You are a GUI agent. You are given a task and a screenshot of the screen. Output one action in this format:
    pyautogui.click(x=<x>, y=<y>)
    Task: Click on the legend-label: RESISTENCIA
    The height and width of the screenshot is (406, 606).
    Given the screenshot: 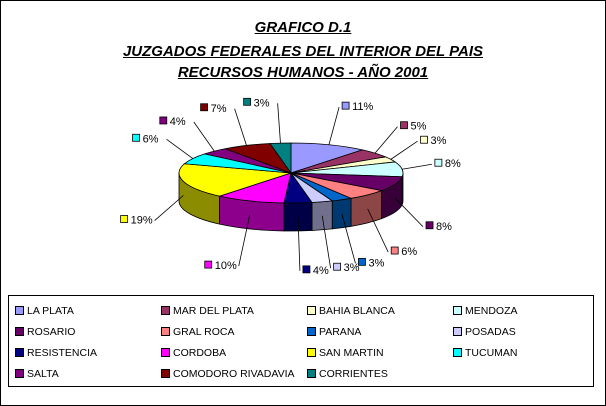 What is the action you would take?
    pyautogui.click(x=62, y=353)
    